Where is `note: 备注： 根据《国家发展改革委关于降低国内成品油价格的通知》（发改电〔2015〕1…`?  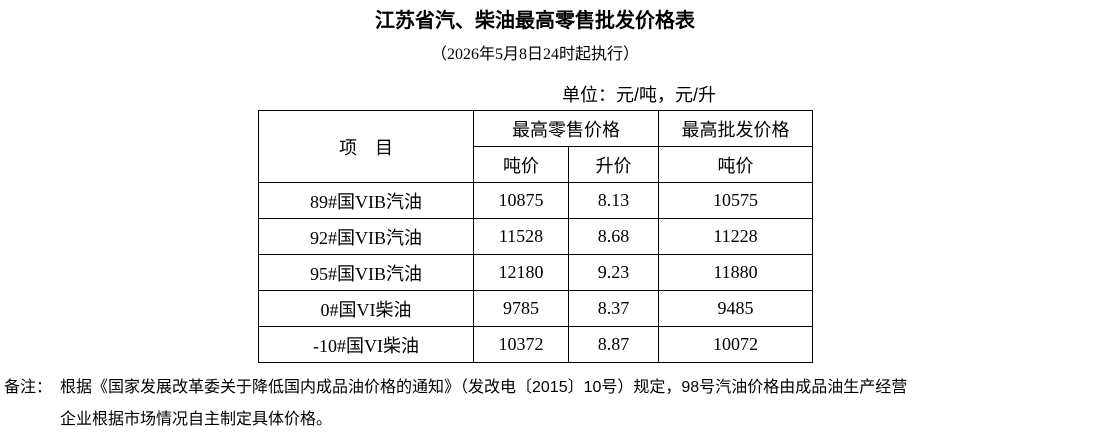 note: 备注： 根据《国家发展改革委关于降低国内成品油价格的通知》（发改电〔2015〕1… is located at coordinates (455, 404).